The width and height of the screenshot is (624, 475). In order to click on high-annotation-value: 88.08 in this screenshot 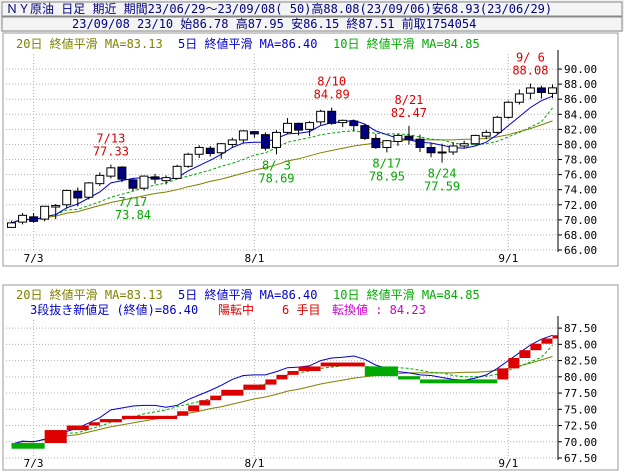, I will do `click(530, 71)`.